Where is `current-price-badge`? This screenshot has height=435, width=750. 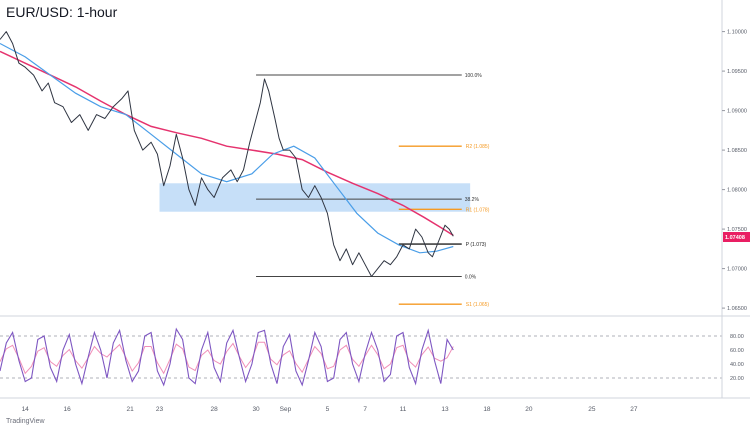
current-price-badge is located at coordinates (736, 237).